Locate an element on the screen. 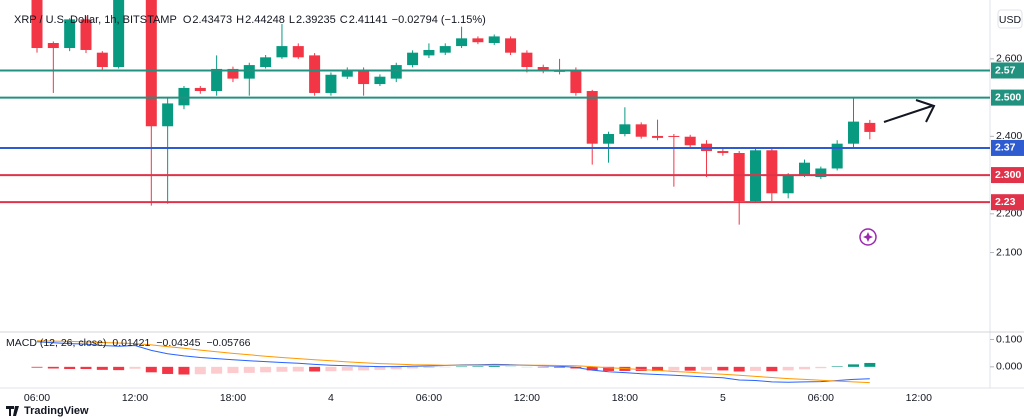 The height and width of the screenshot is (420, 1024). y-tick-label: 0.100 is located at coordinates (1009, 339).